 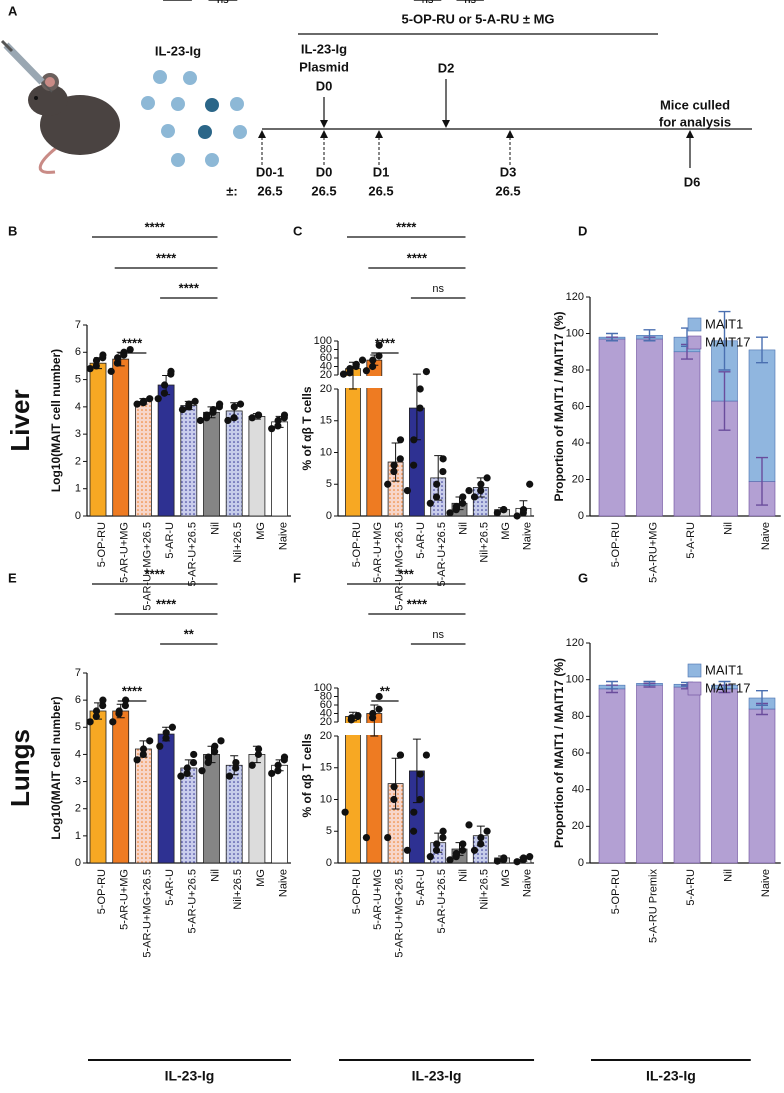 What do you see at coordinates (170, 887) in the screenshot?
I see `x-tick-label: 5-AR-U` at bounding box center [170, 887].